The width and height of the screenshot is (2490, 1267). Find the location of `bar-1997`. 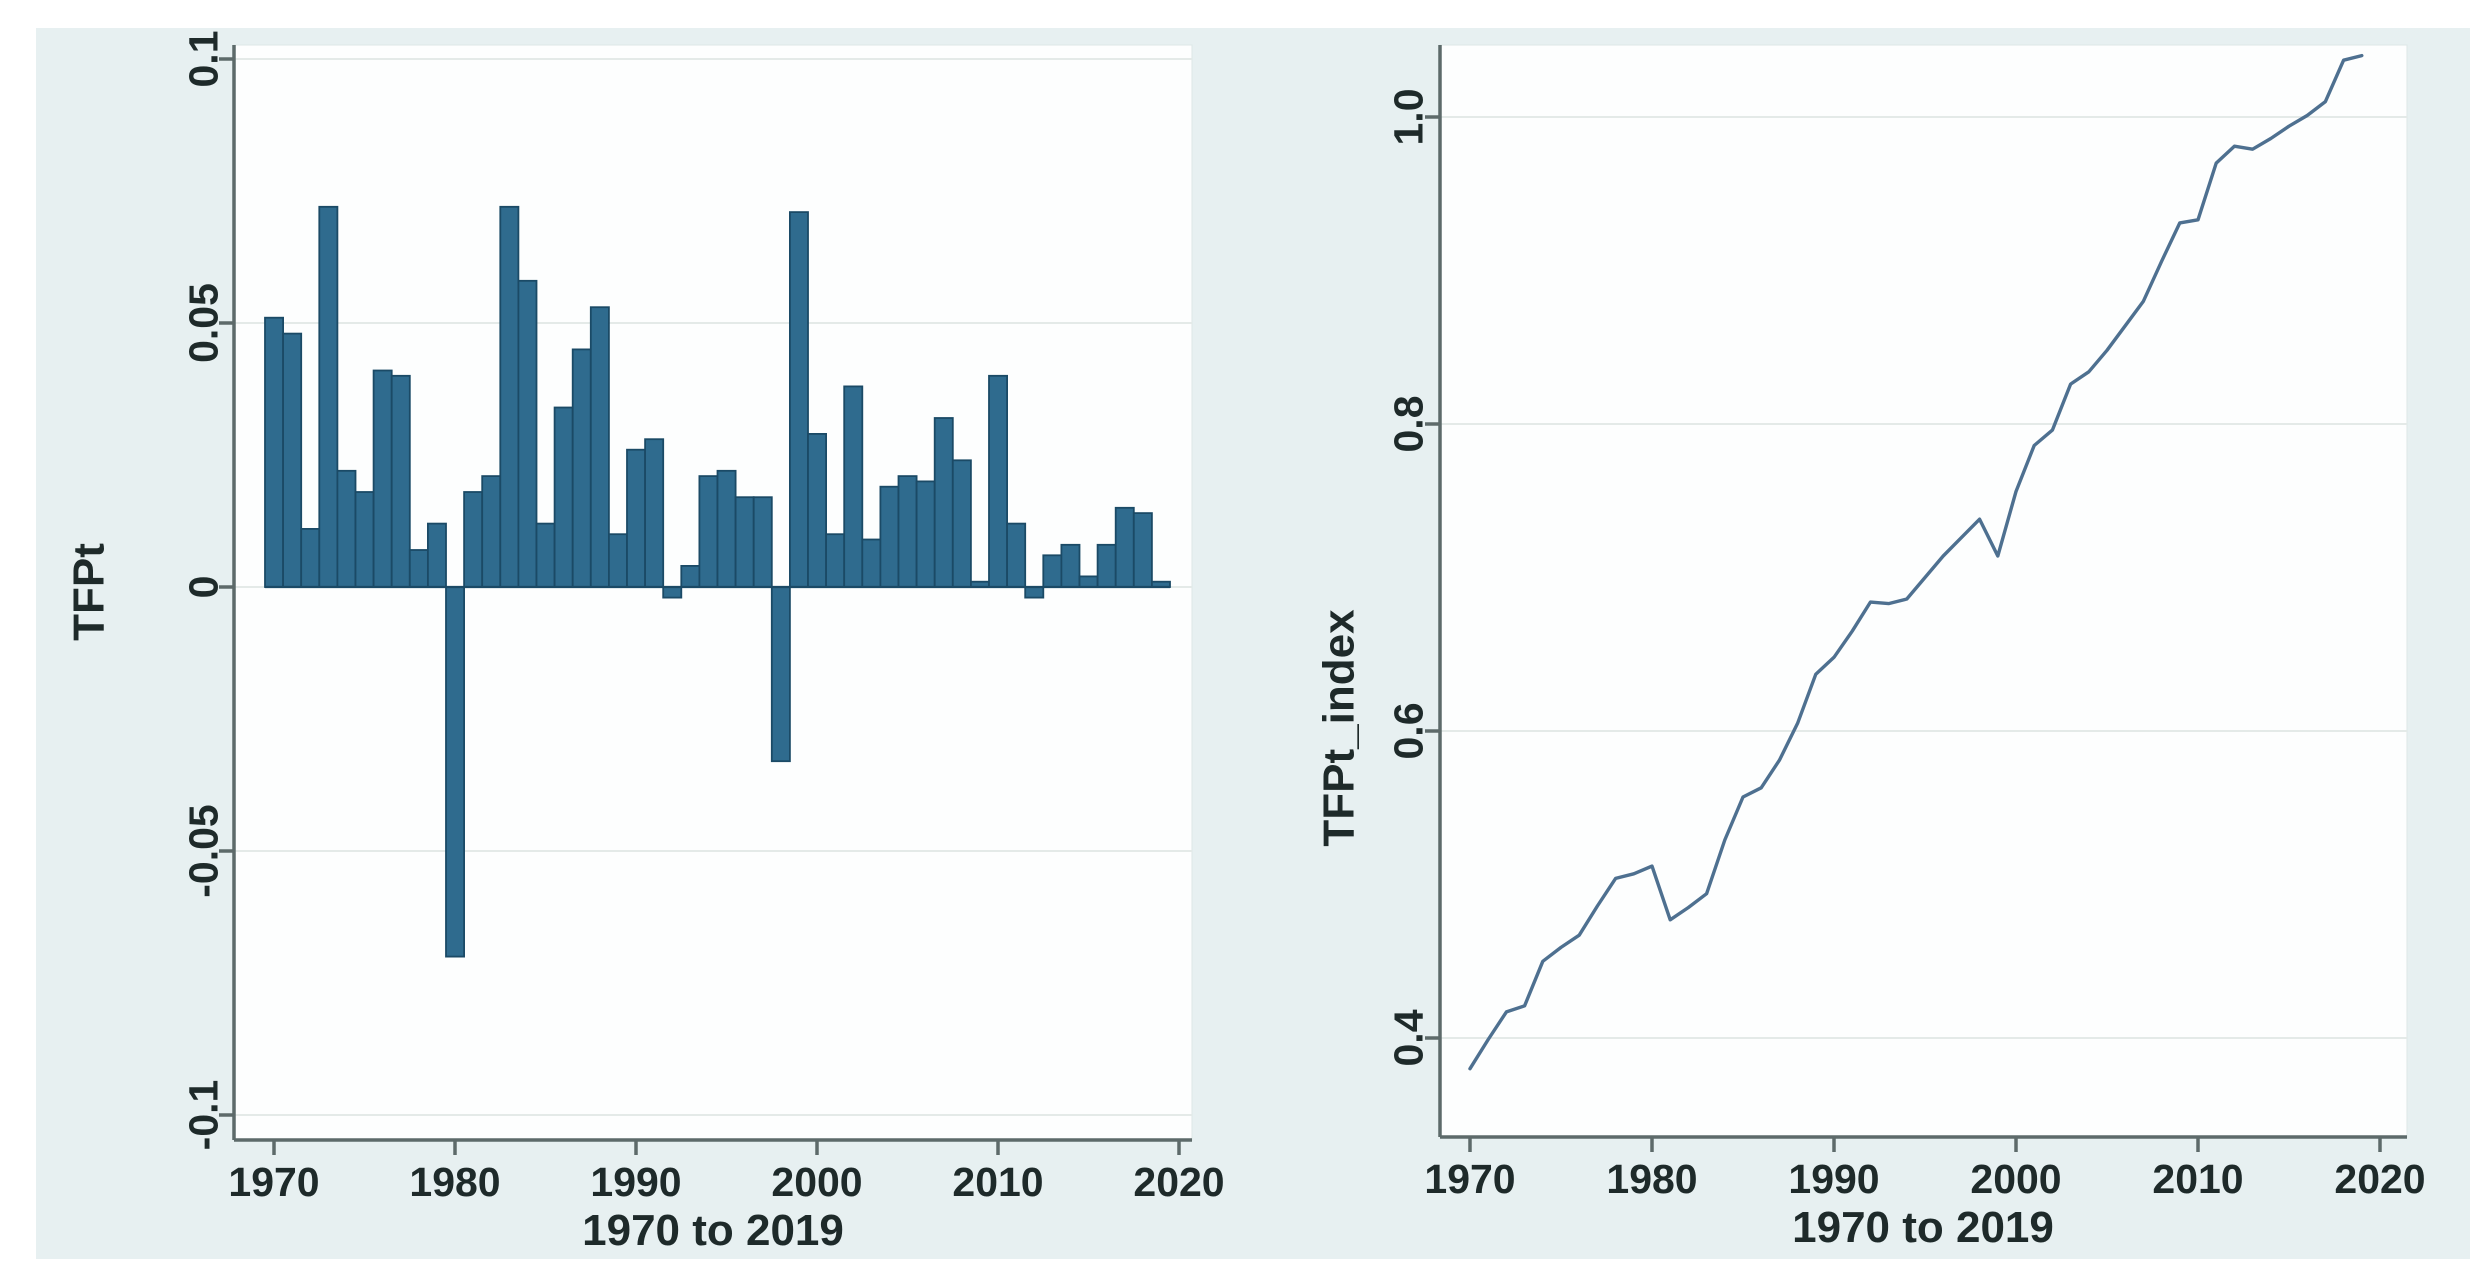

bar-1997 is located at coordinates (762, 542).